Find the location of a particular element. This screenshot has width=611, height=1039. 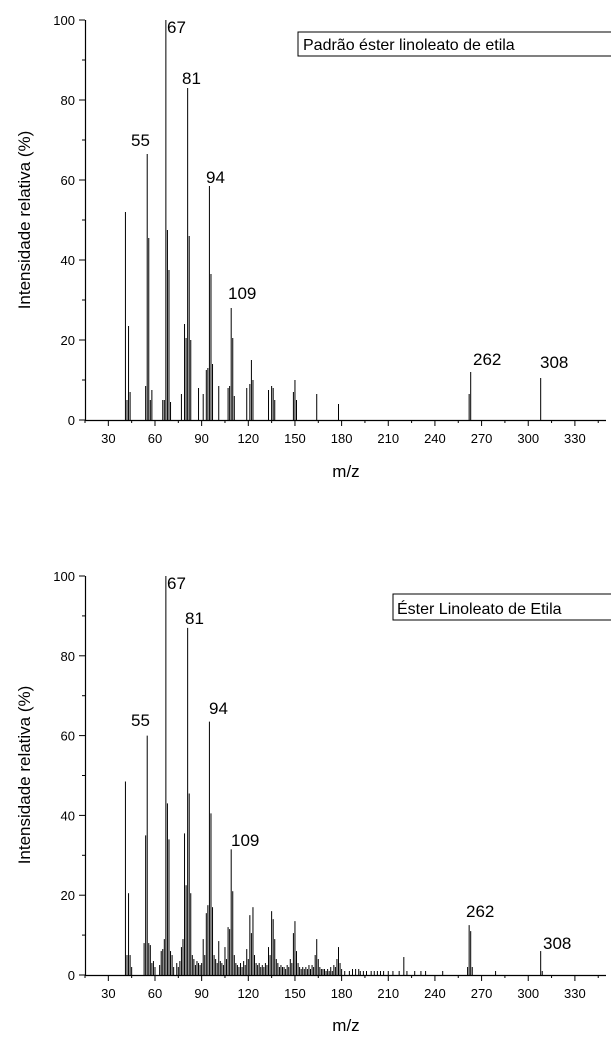

legend-text: Padrão éster linoleato de etila is located at coordinates (409, 45).